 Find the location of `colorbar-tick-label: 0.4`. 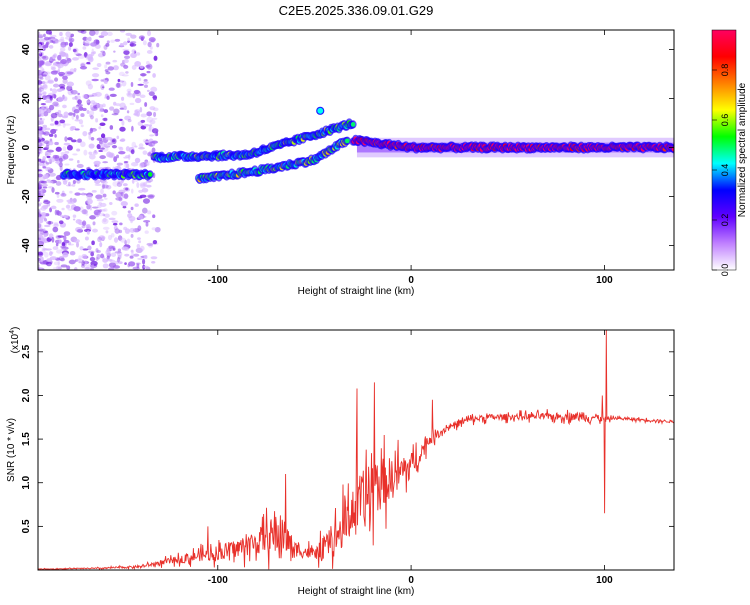

colorbar-tick-label: 0.4 is located at coordinates (725, 170).